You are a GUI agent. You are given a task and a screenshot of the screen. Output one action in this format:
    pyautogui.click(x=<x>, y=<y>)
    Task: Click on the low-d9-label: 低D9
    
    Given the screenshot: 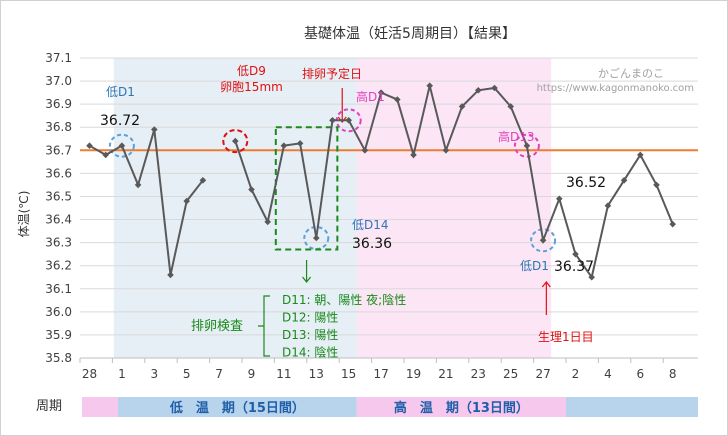 What is the action you would take?
    pyautogui.click(x=251, y=71)
    